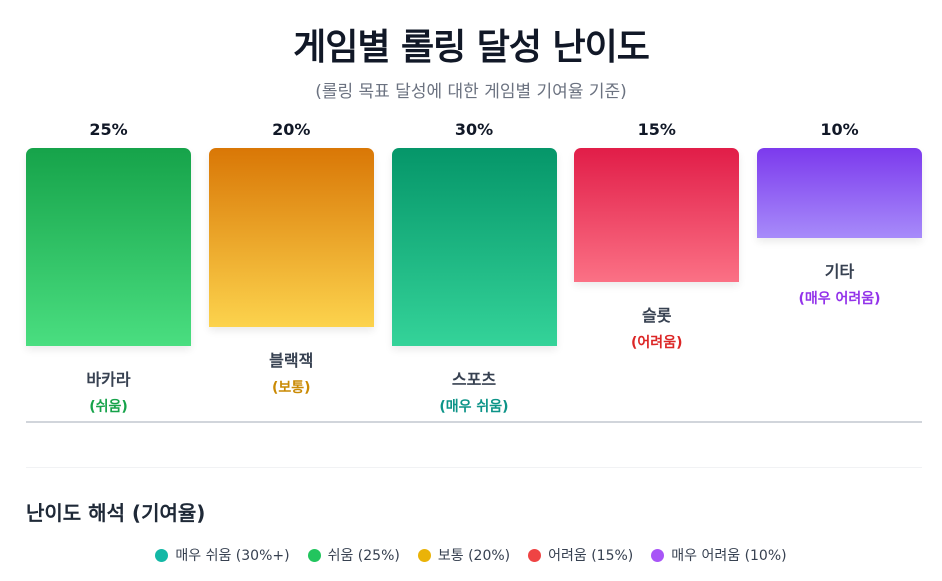 The image size is (942, 581). I want to click on value-label: 30%, so click(474, 129).